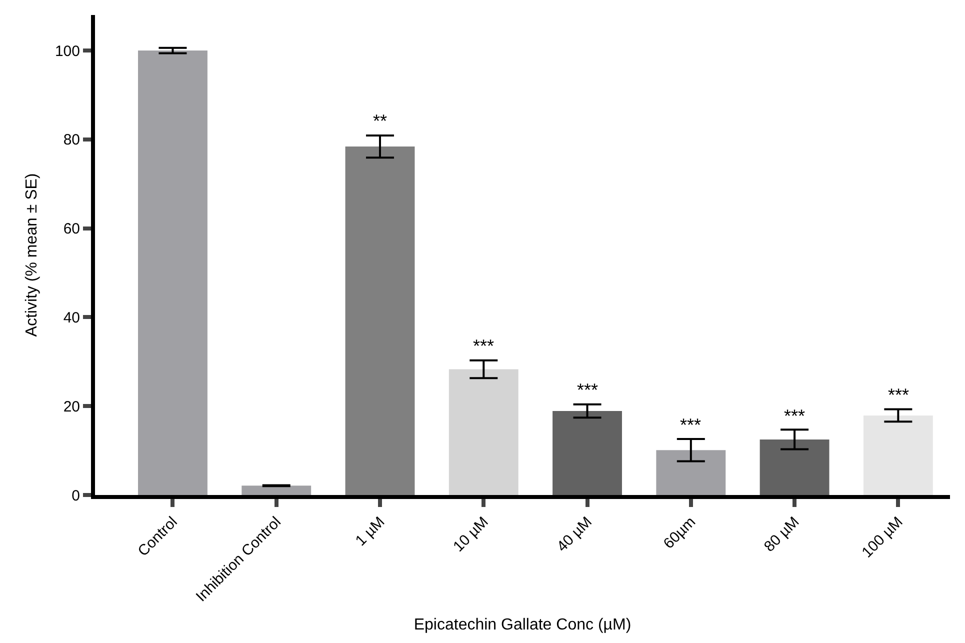  I want to click on x-tick-label: 80 µM, so click(781, 535).